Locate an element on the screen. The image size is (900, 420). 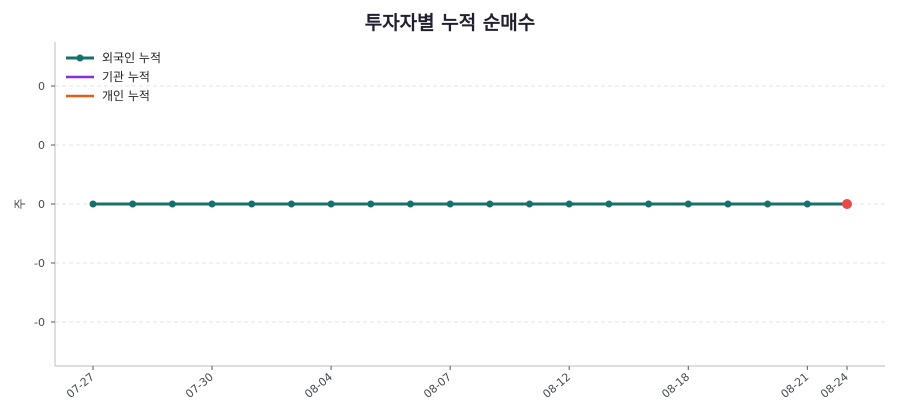
legend-label: 외국인 누적 is located at coordinates (131, 58).